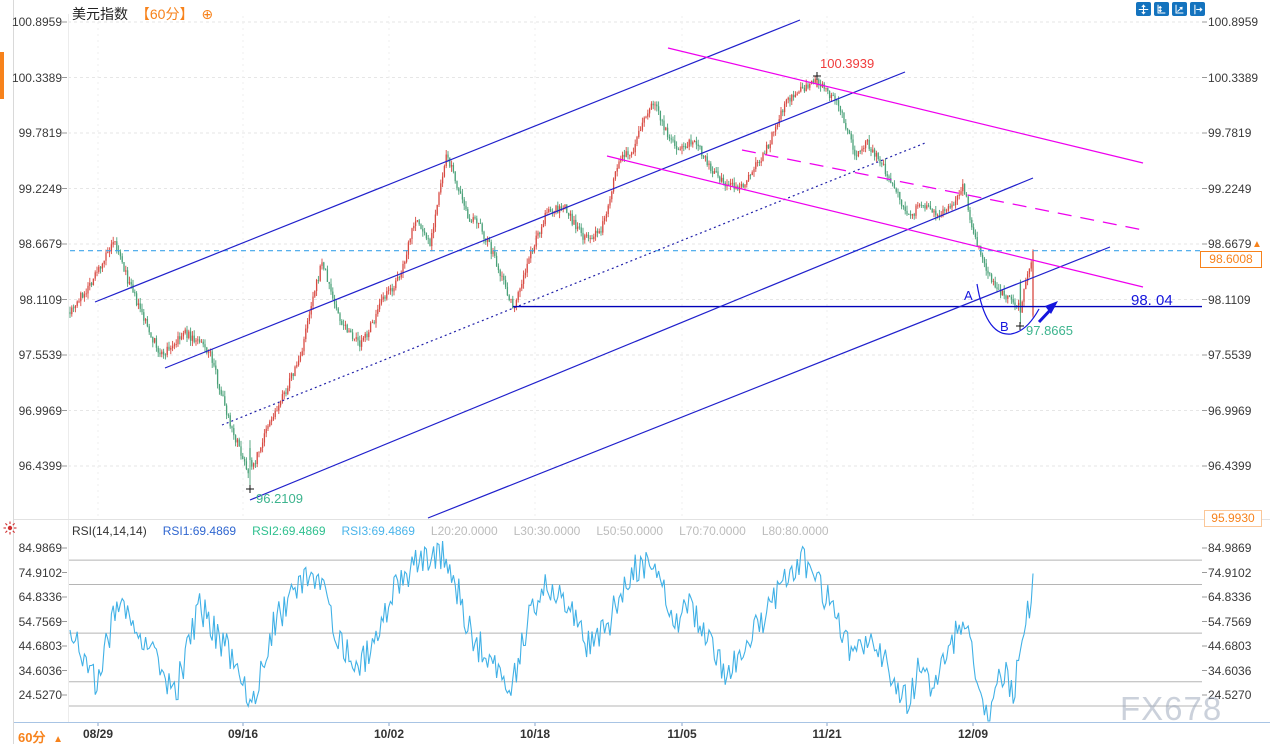 The image size is (1270, 744). What do you see at coordinates (1257, 244) in the screenshot?
I see `price-up-arrow-icon: ▲` at bounding box center [1257, 244].